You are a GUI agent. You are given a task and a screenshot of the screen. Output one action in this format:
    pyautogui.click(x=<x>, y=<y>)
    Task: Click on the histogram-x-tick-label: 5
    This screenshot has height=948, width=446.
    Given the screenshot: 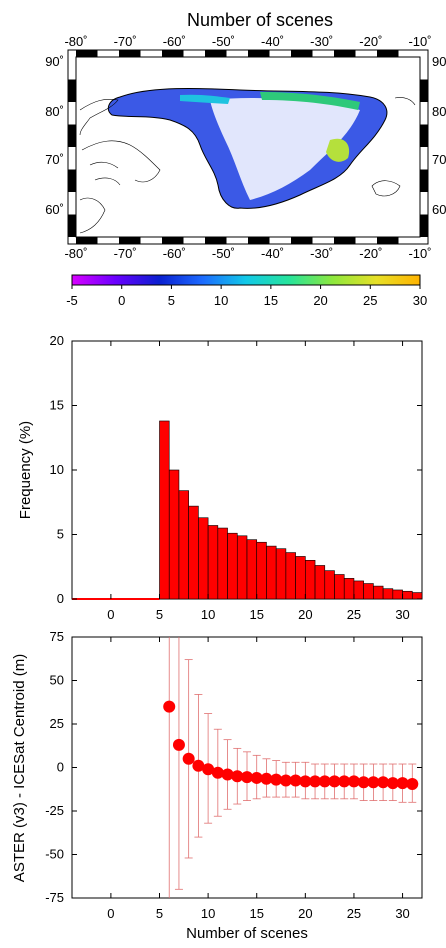 What is the action you would take?
    pyautogui.click(x=159, y=614)
    